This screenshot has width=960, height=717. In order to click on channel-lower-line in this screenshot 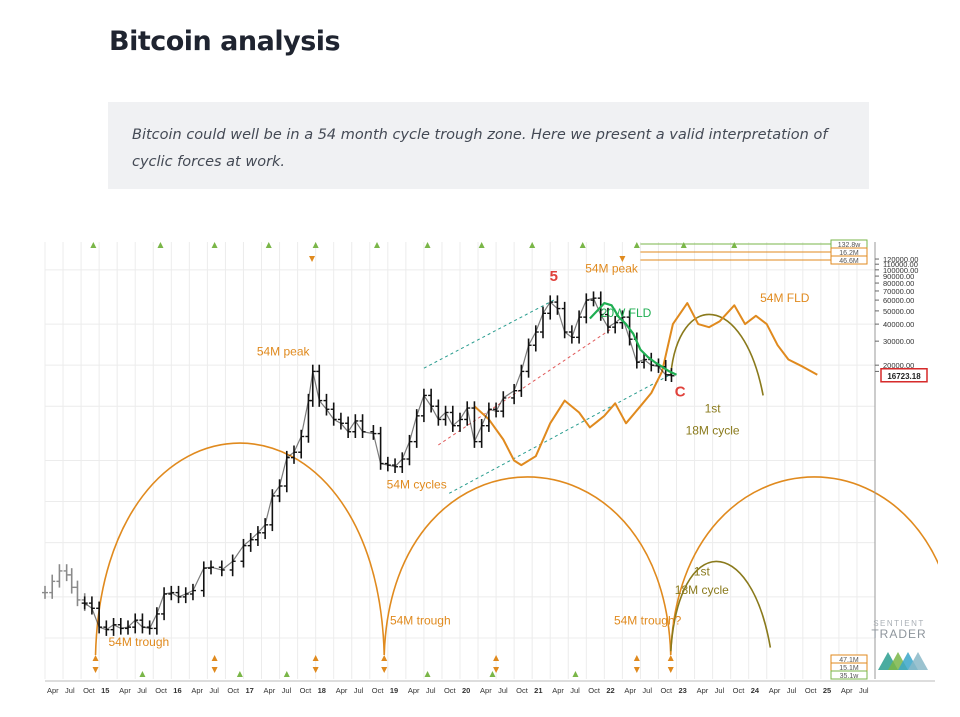, I will do `click(562, 432)`.